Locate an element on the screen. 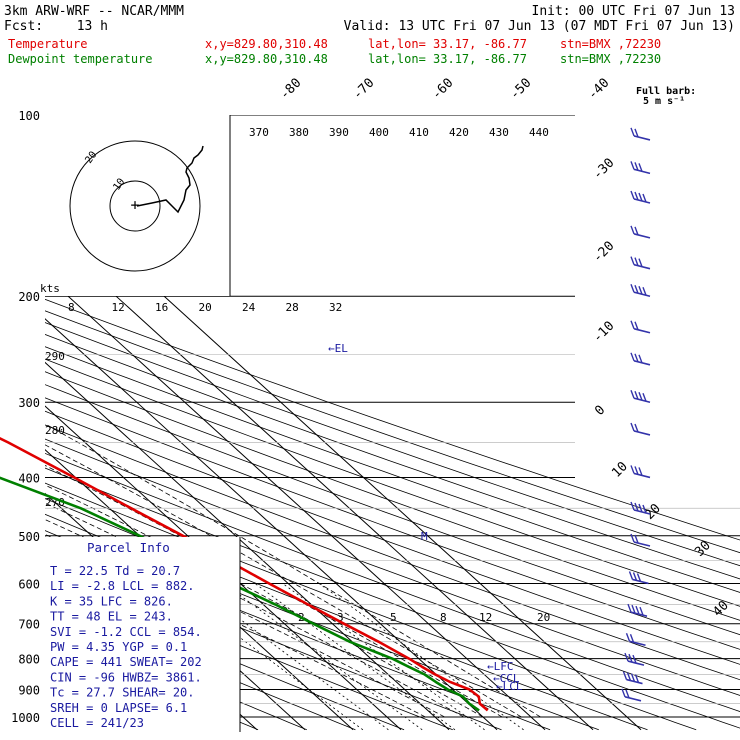  full-barb-units: 5 m s⁻¹ is located at coordinates (664, 101).